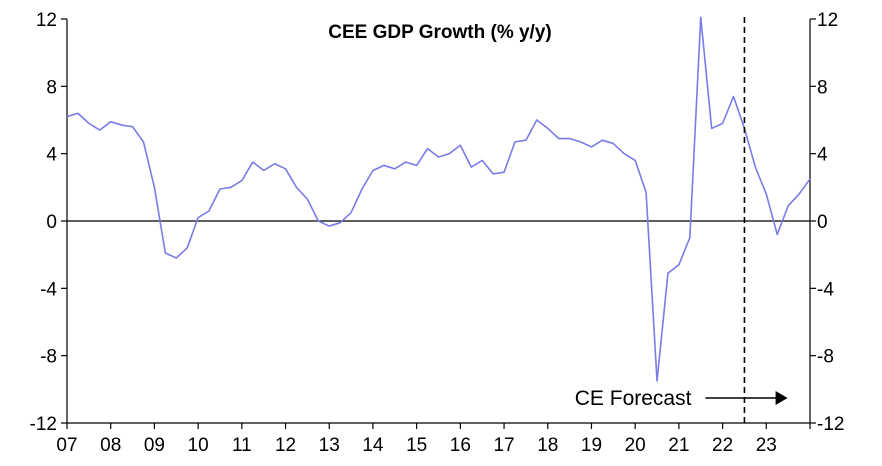 This screenshot has height=466, width=882. Describe the element at coordinates (830, 424) in the screenshot. I see `right-y-tick-label: -12` at that location.